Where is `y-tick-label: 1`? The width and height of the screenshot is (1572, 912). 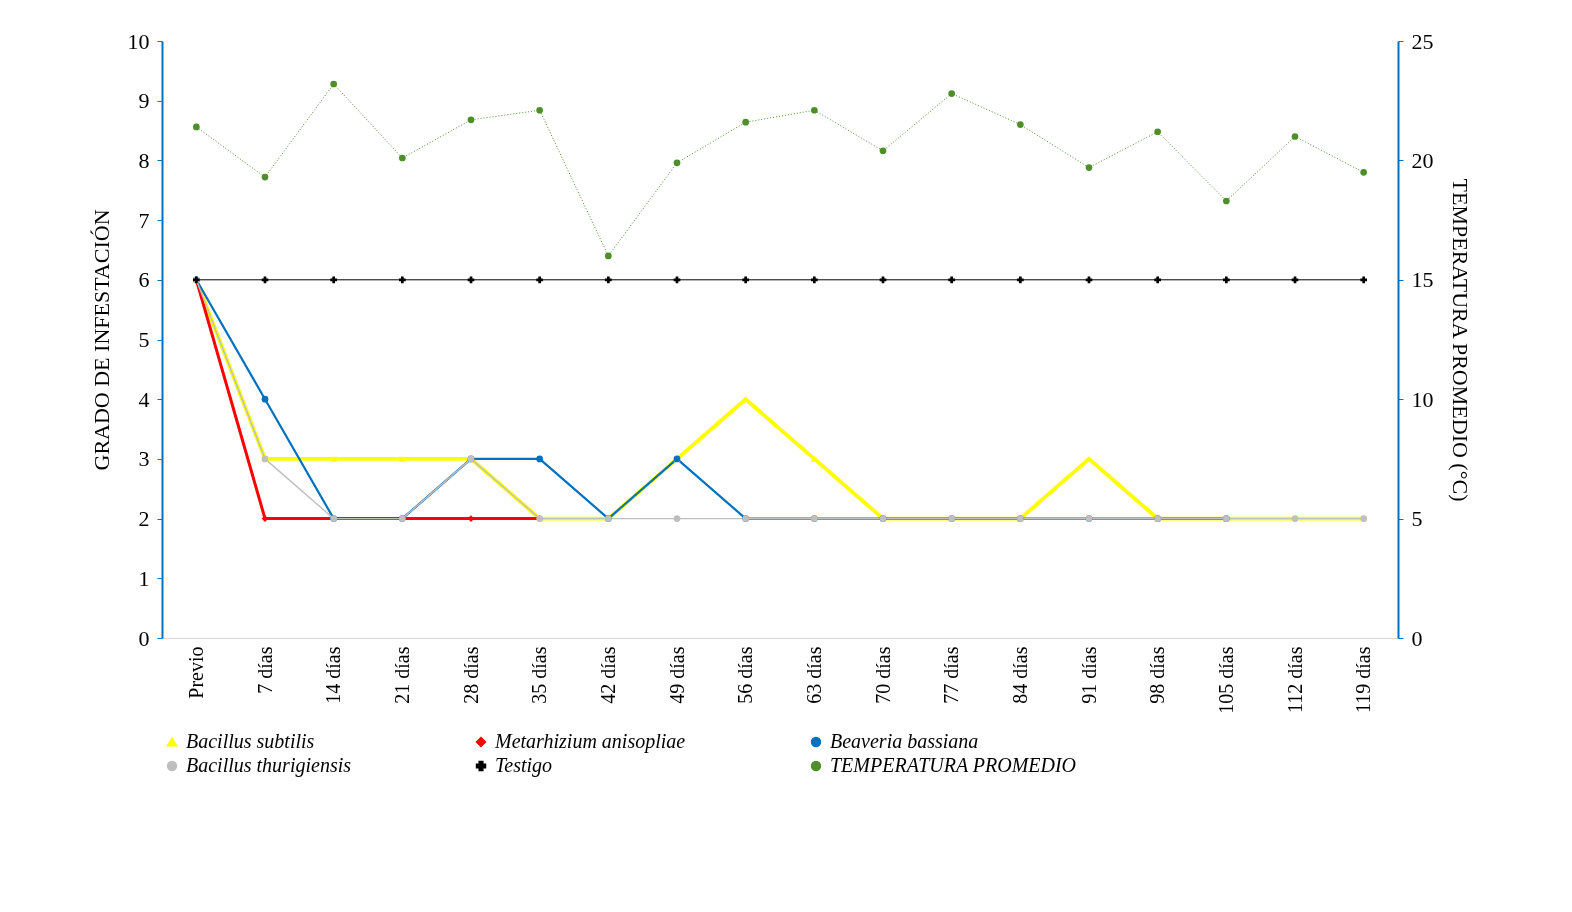 y-tick-label: 1 is located at coordinates (144, 578).